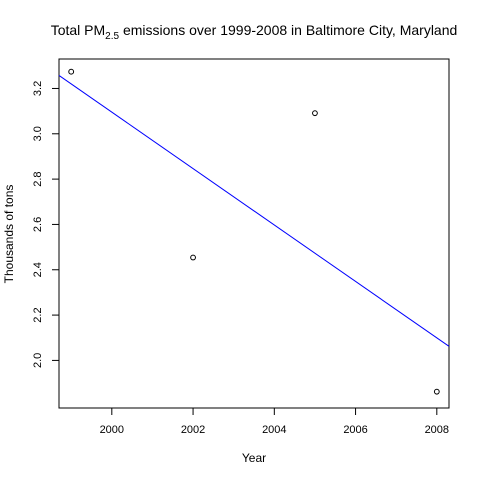  Describe the element at coordinates (38, 224) in the screenshot. I see `y-tick-label: 2.6` at that location.